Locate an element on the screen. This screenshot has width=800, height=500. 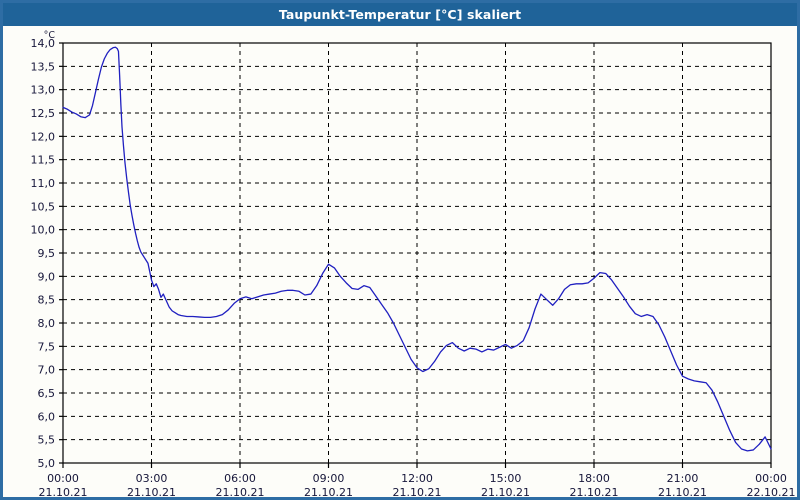
y-axis-tick-label: 13,5 is located at coordinates (43, 66).